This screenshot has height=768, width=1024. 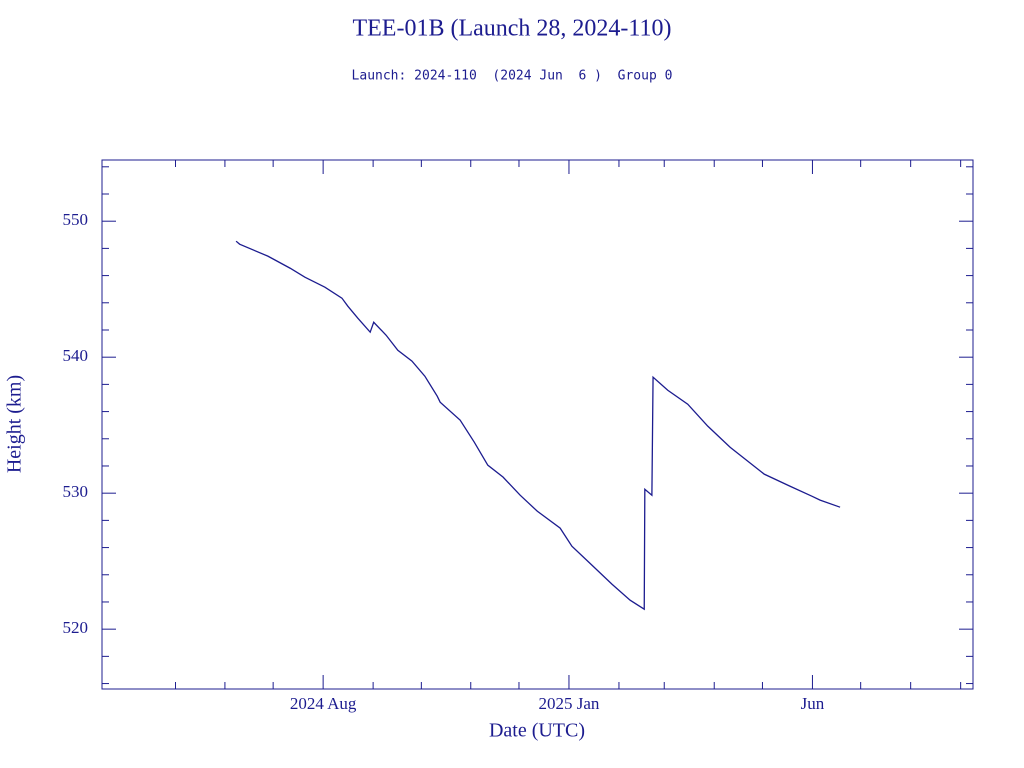 I want to click on x-tick-label: 2025 Jan, so click(x=569, y=703).